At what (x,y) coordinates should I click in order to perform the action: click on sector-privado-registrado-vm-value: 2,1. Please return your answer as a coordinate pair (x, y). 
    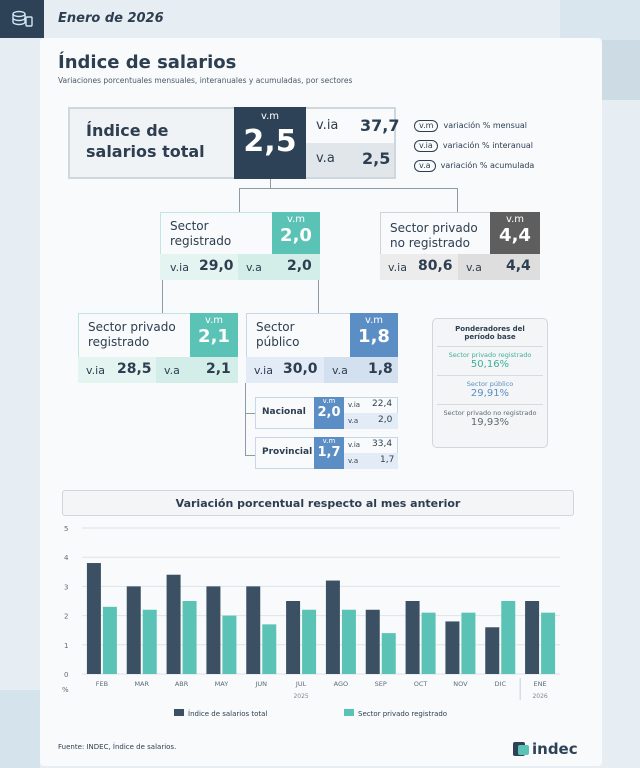
    Looking at the image, I should click on (214, 336).